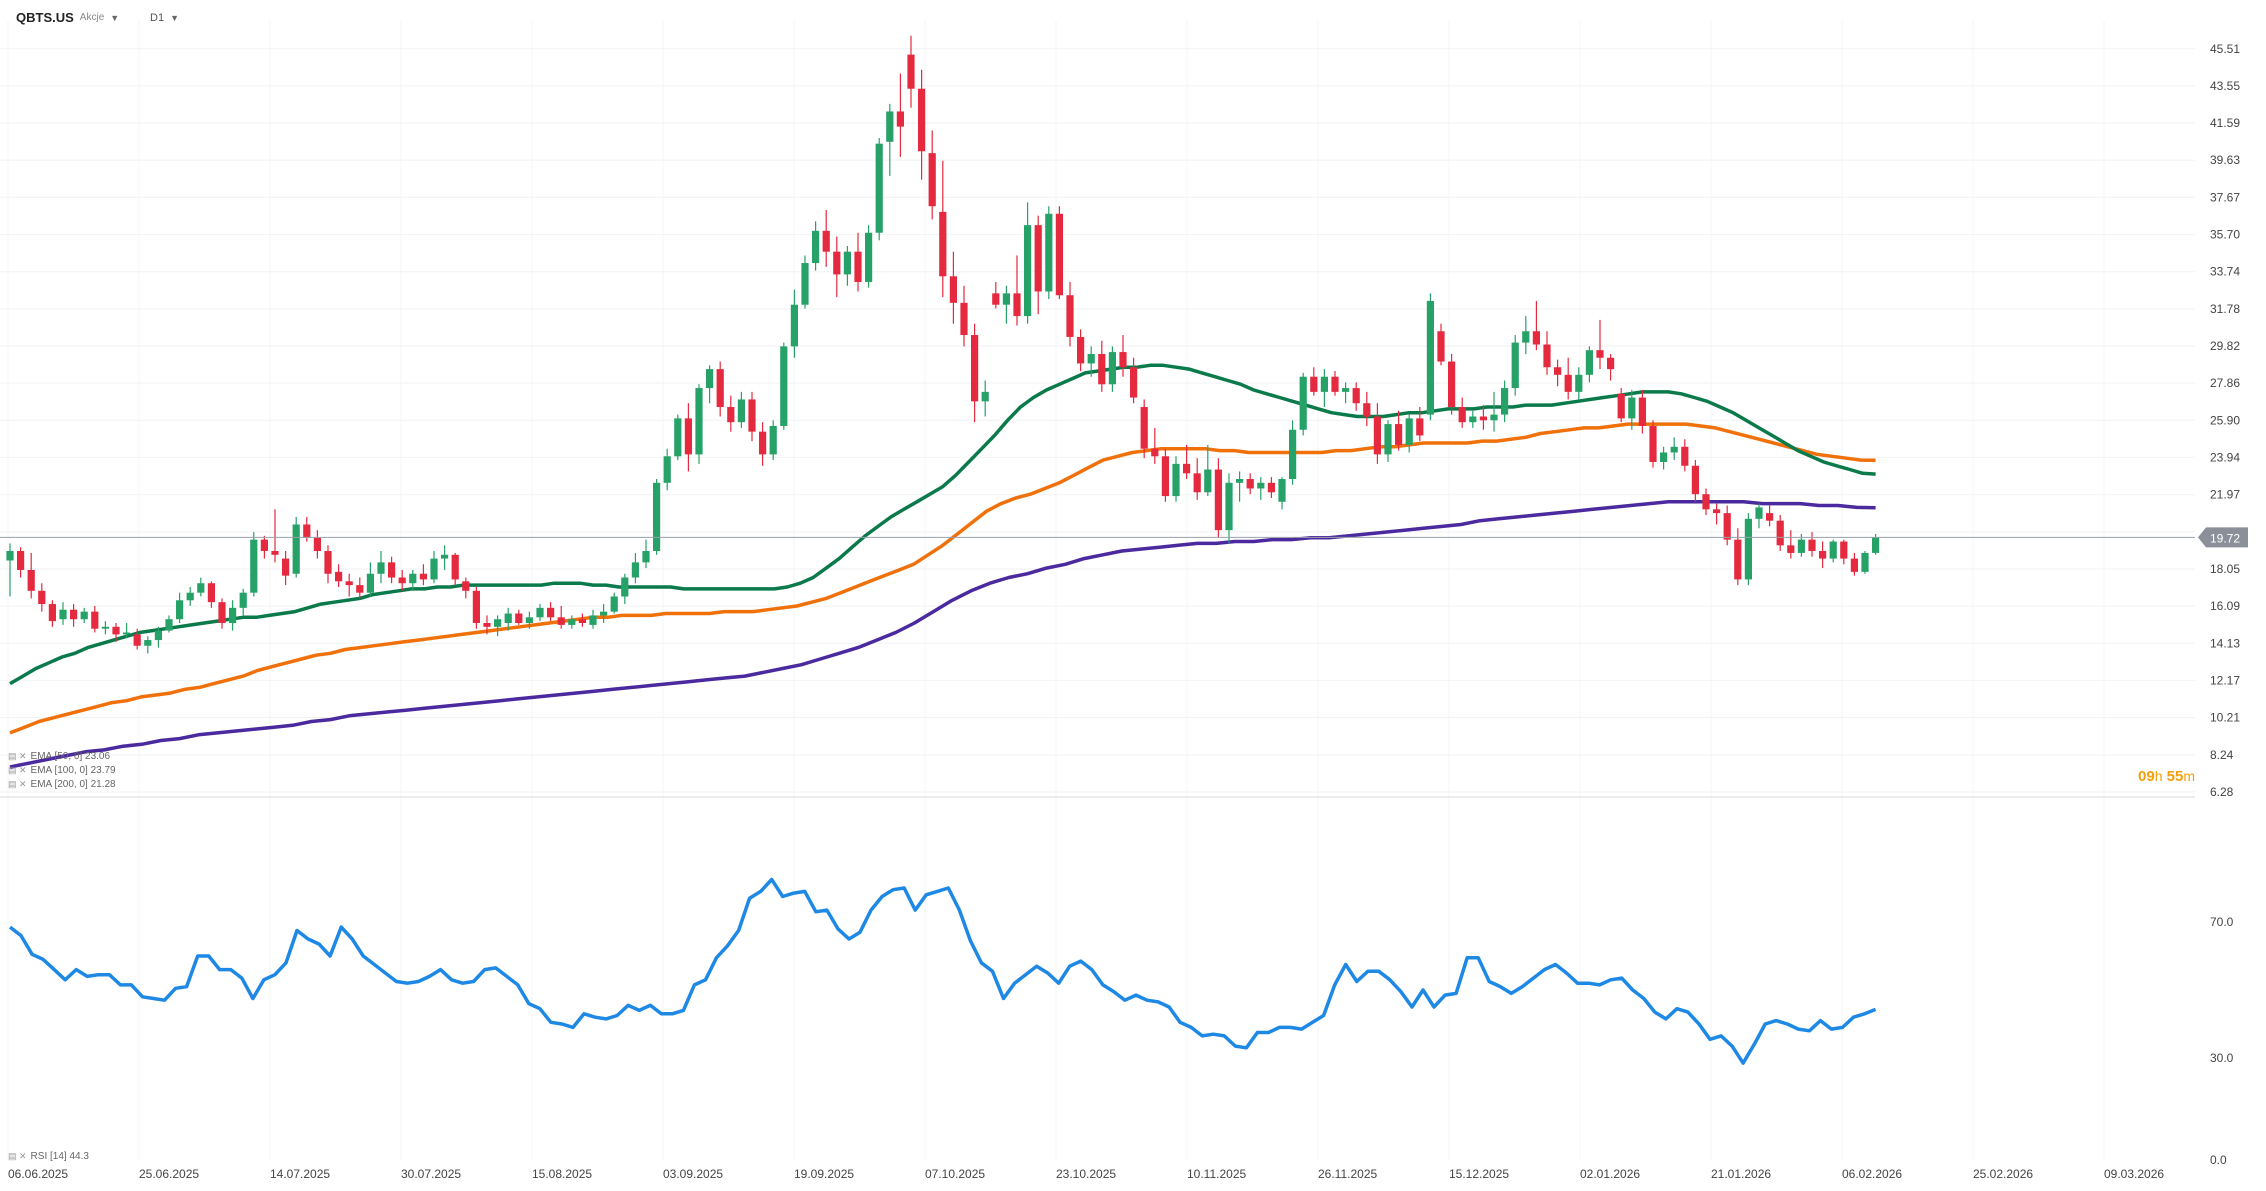 The width and height of the screenshot is (2266, 1191). What do you see at coordinates (2222, 1058) in the screenshot?
I see `rsi-axis-tick: 30.0` at bounding box center [2222, 1058].